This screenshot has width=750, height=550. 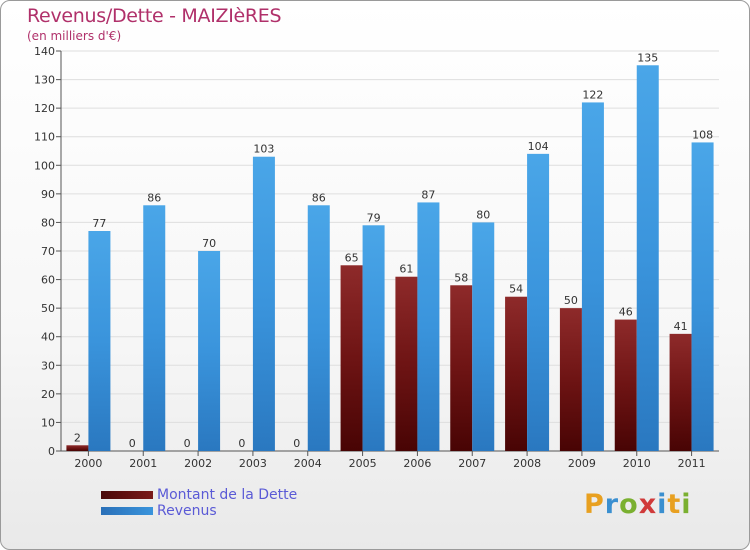 What do you see at coordinates (198, 463) in the screenshot?
I see `x-tick-label: 2002` at bounding box center [198, 463].